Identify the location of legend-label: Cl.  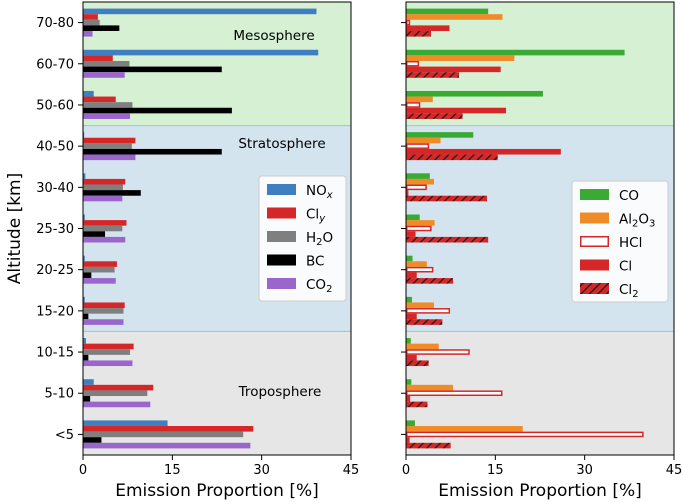
(625, 267).